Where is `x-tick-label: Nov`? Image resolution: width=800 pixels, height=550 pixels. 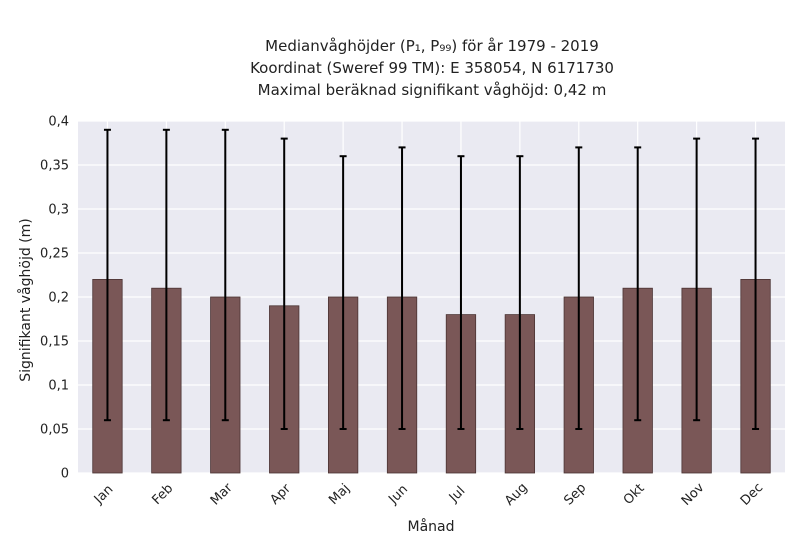
x-tick-label: Nov is located at coordinates (693, 494).